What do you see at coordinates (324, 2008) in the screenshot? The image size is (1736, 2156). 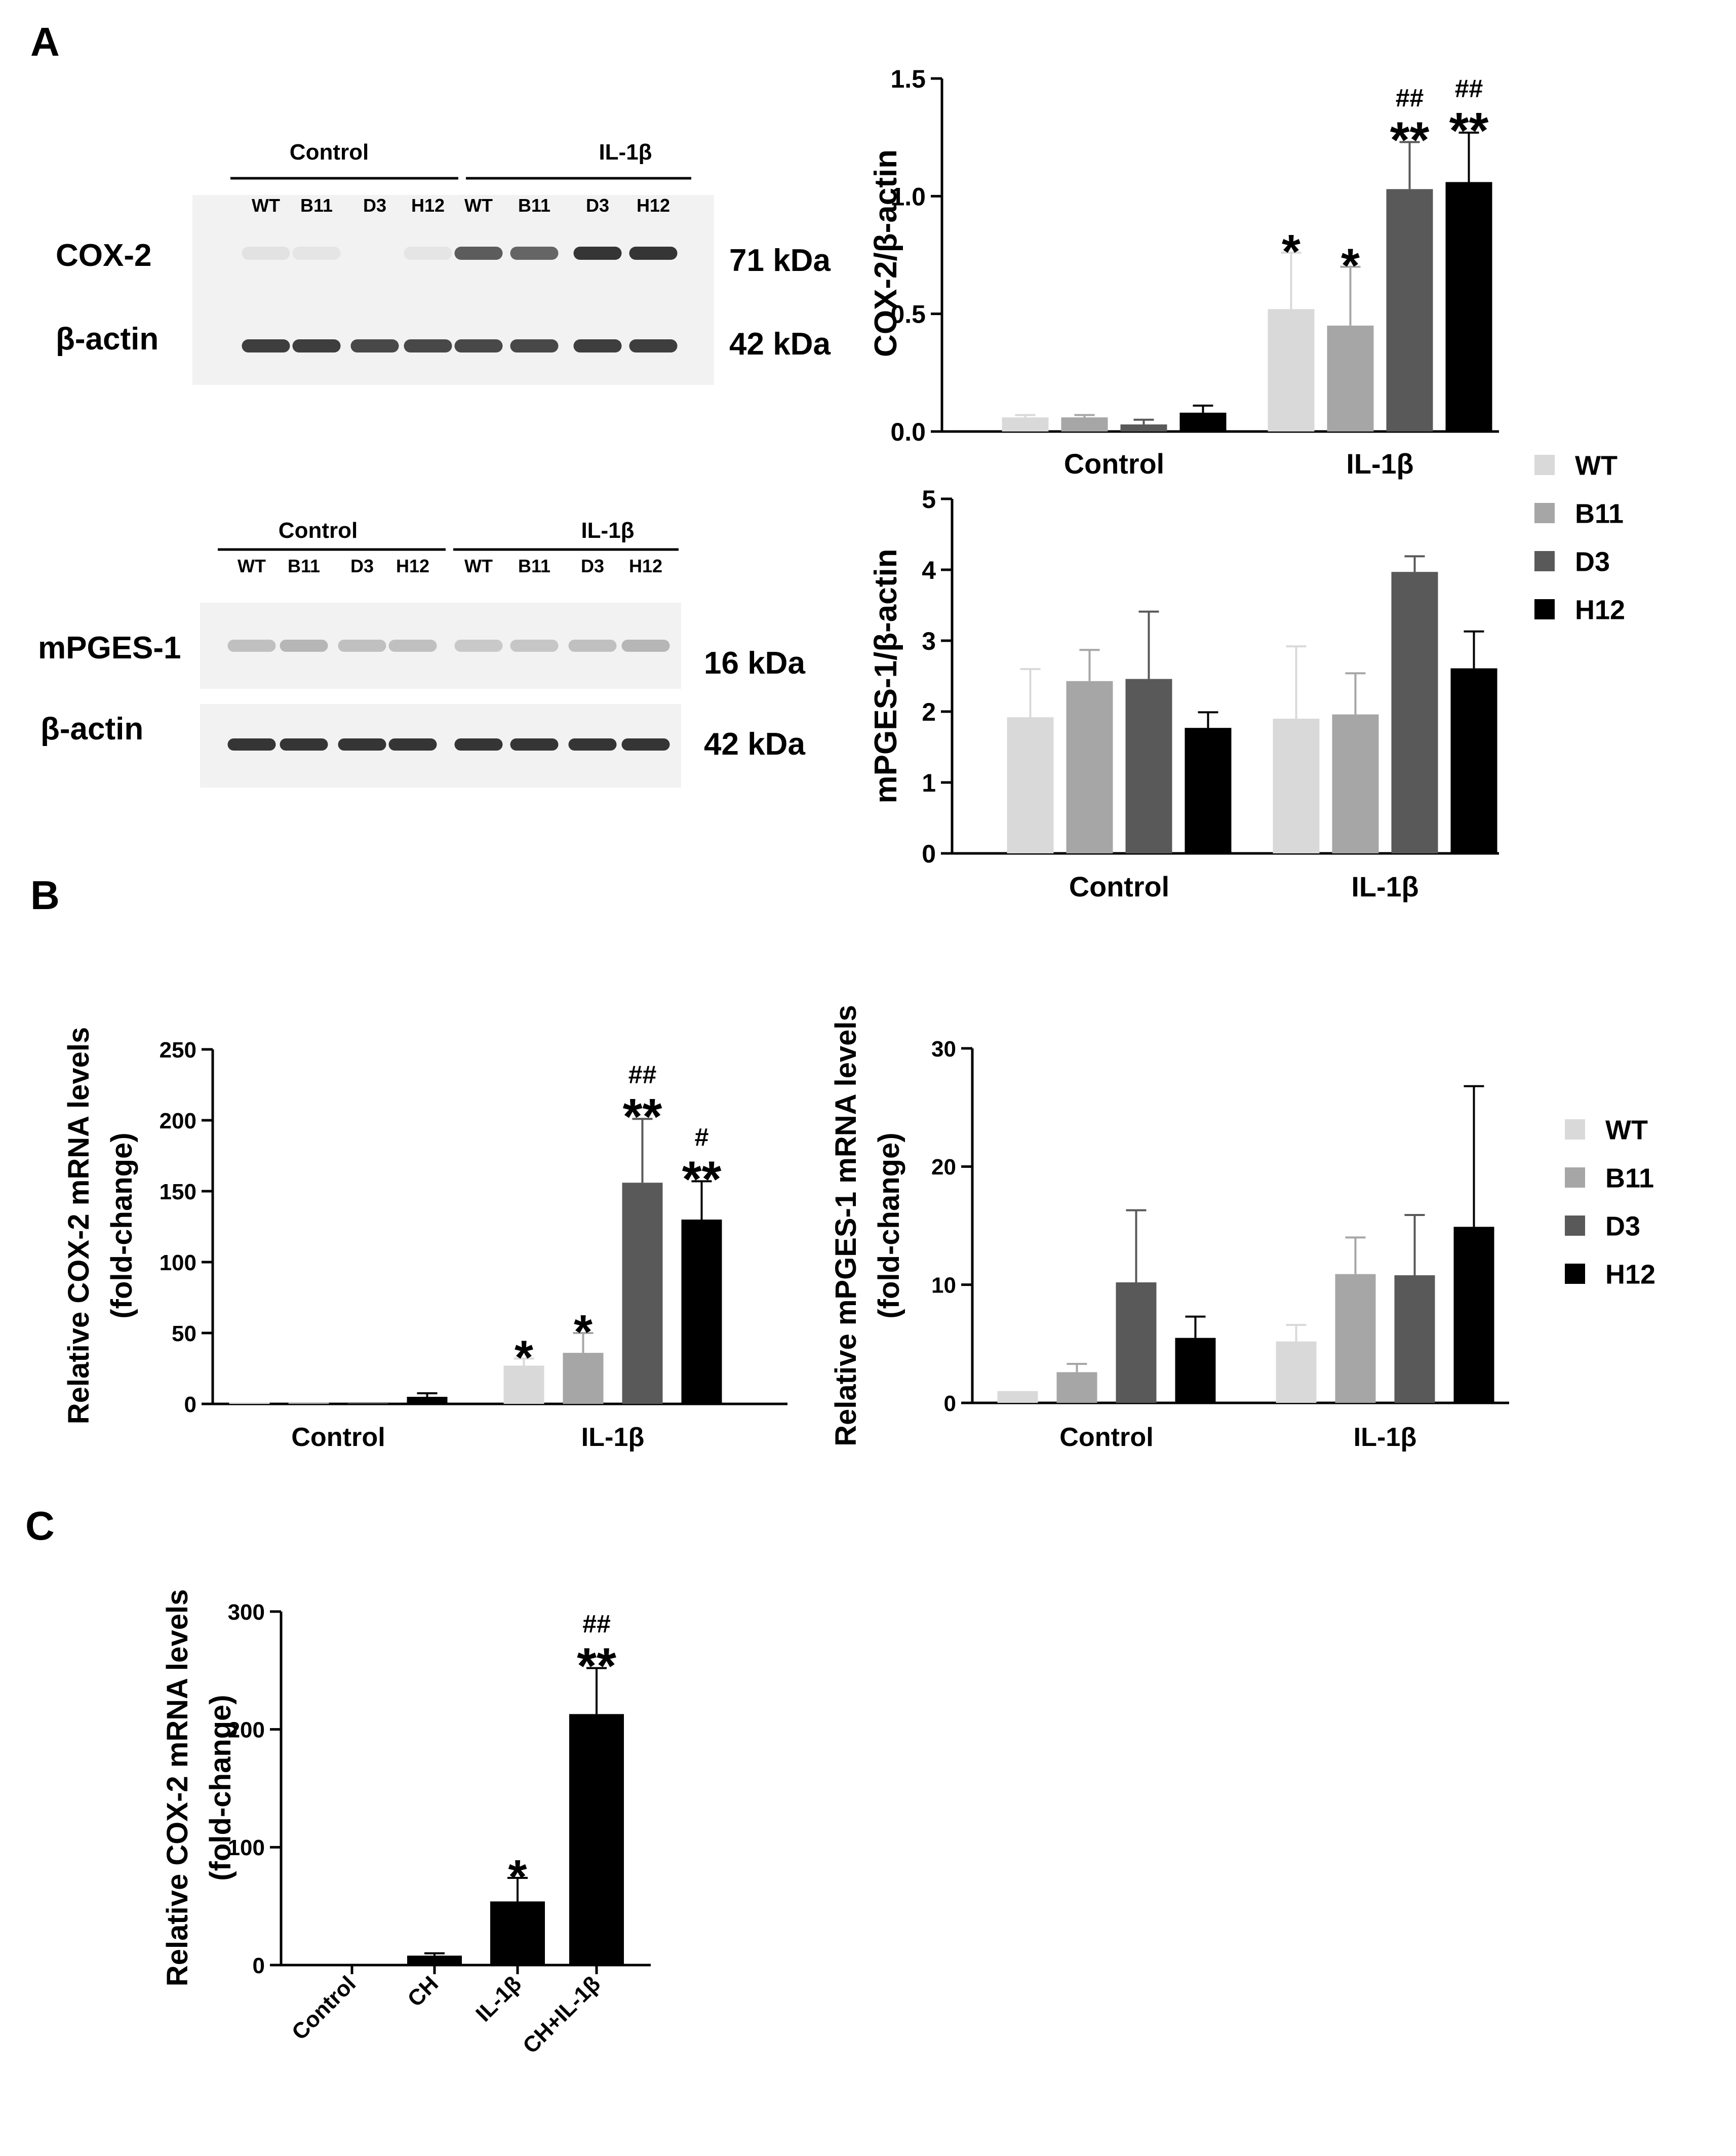 I see `chart-4-xcat-0: Control` at bounding box center [324, 2008].